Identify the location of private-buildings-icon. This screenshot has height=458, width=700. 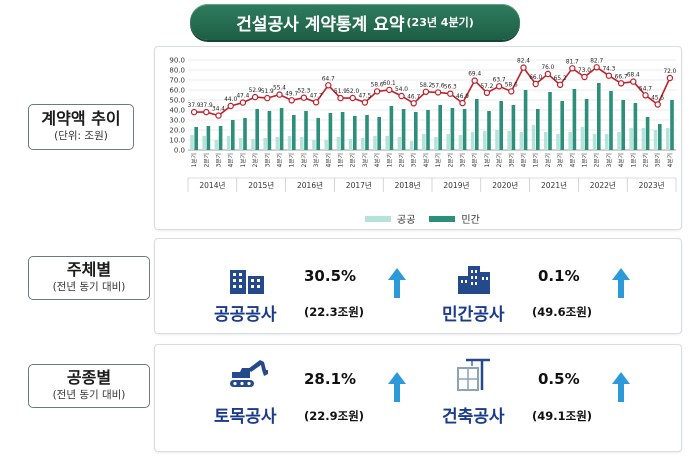
(474, 280).